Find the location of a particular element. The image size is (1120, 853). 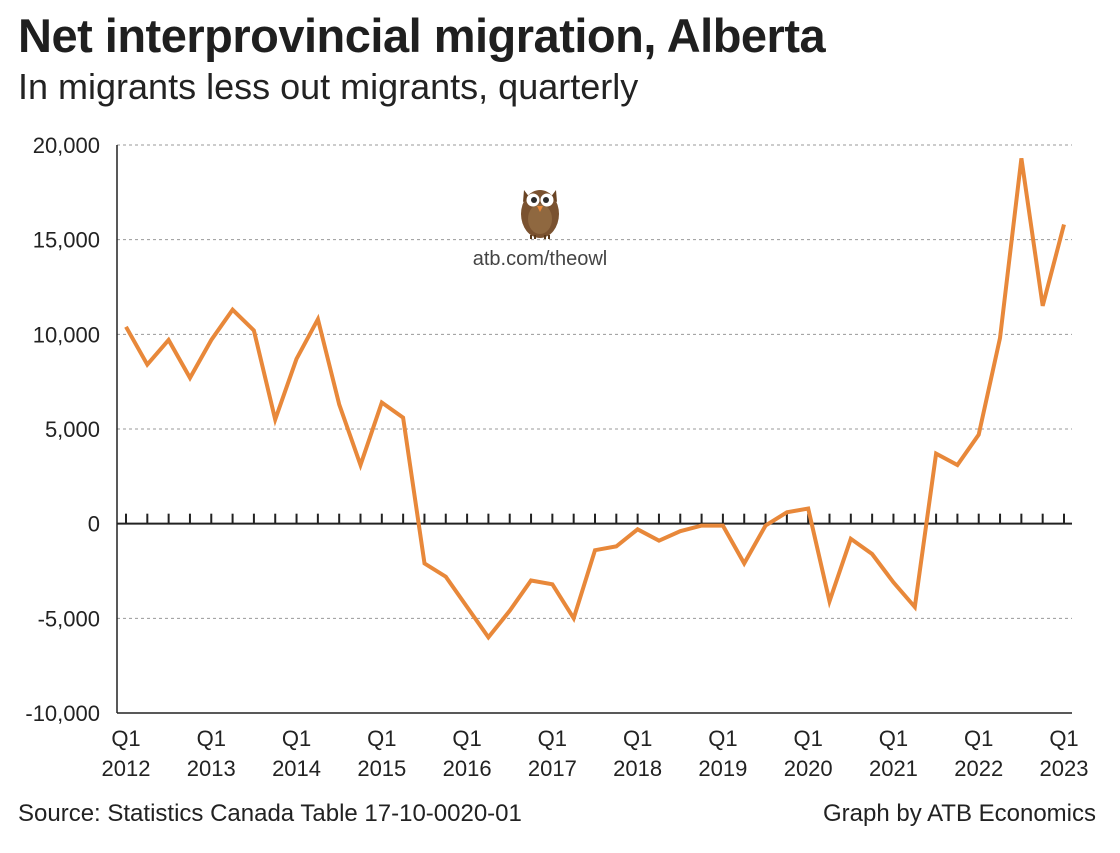

x-tick-label: Q1 2015 is located at coordinates (381, 753).